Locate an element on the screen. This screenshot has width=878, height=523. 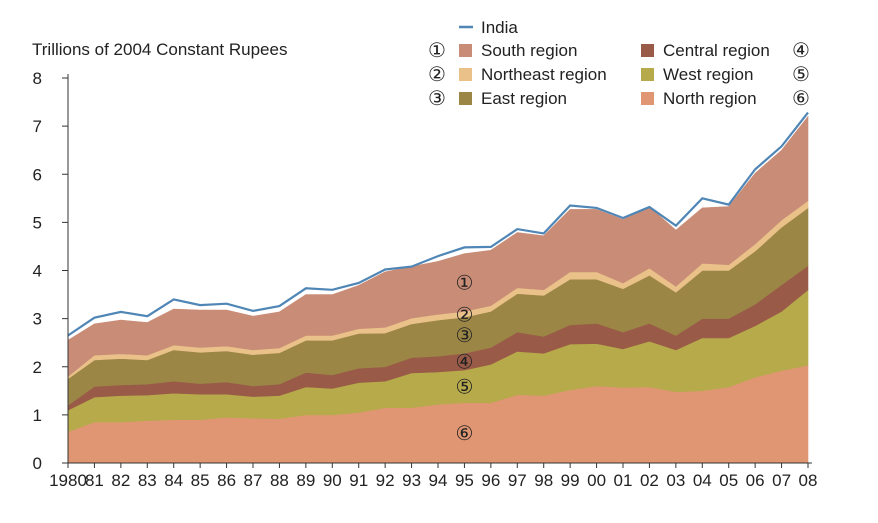
legend-marker: ② is located at coordinates (437, 75).